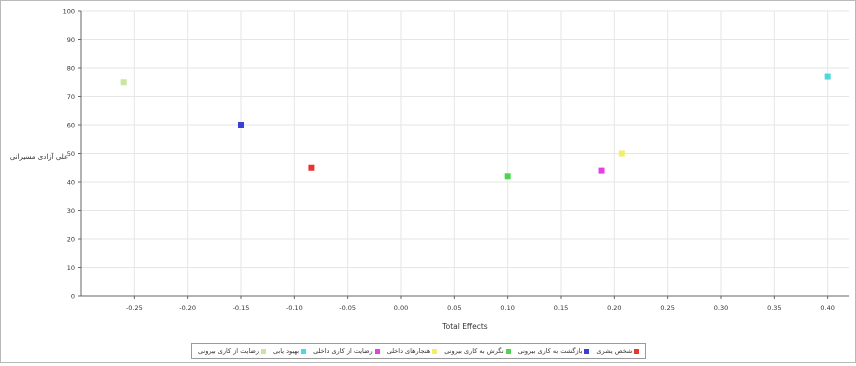 The width and height of the screenshot is (856, 366). I want to click on y-tick-label: 80, so click(71, 69).